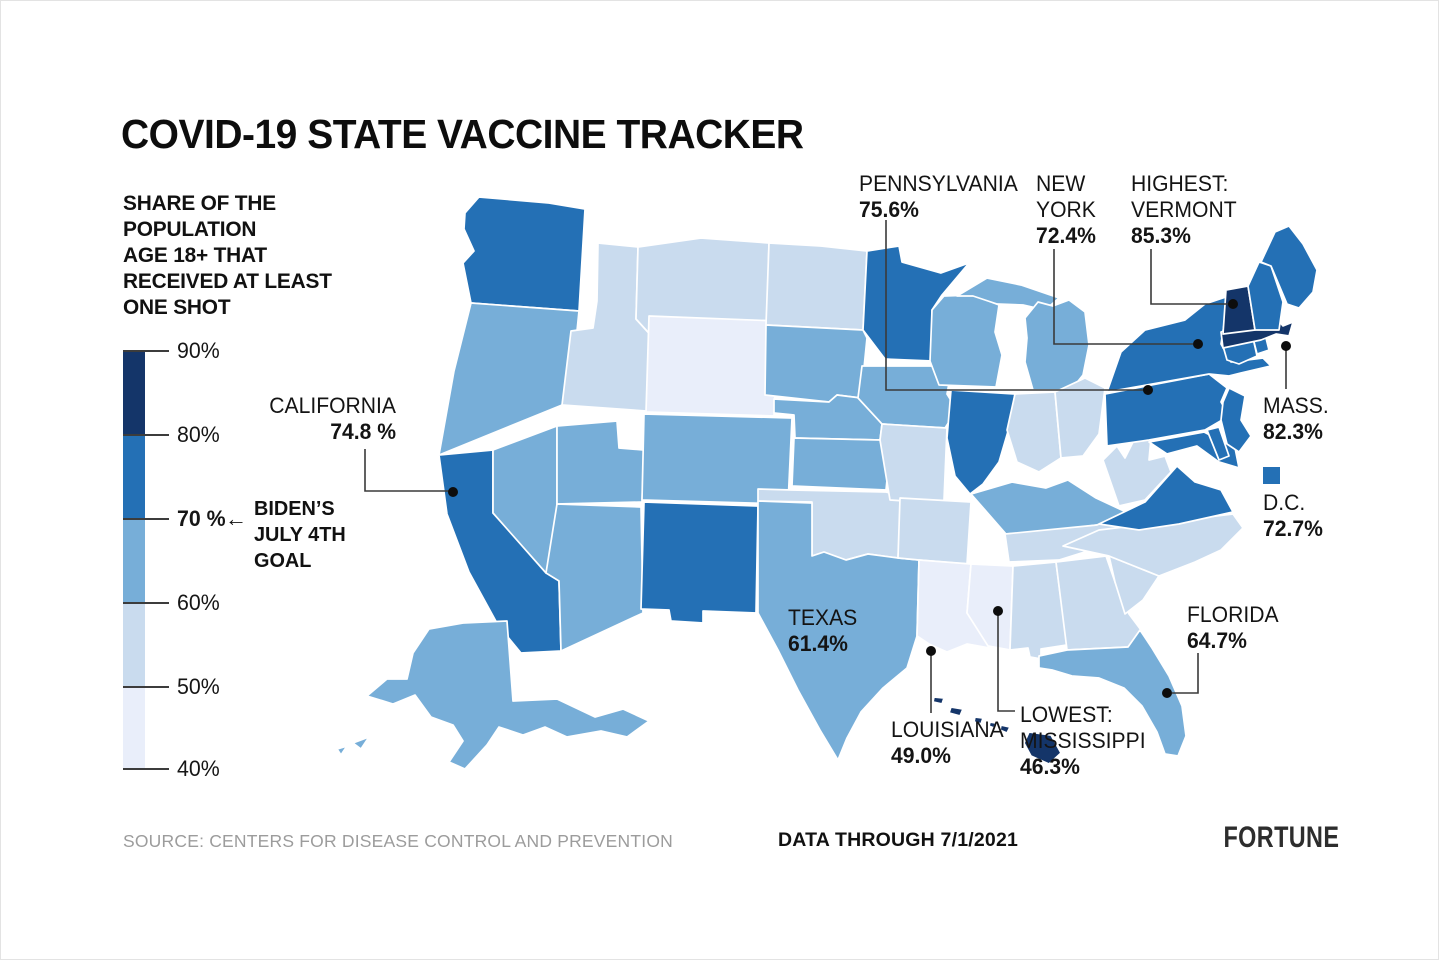 The width and height of the screenshot is (1439, 960). I want to click on state-HI, so click(997, 730).